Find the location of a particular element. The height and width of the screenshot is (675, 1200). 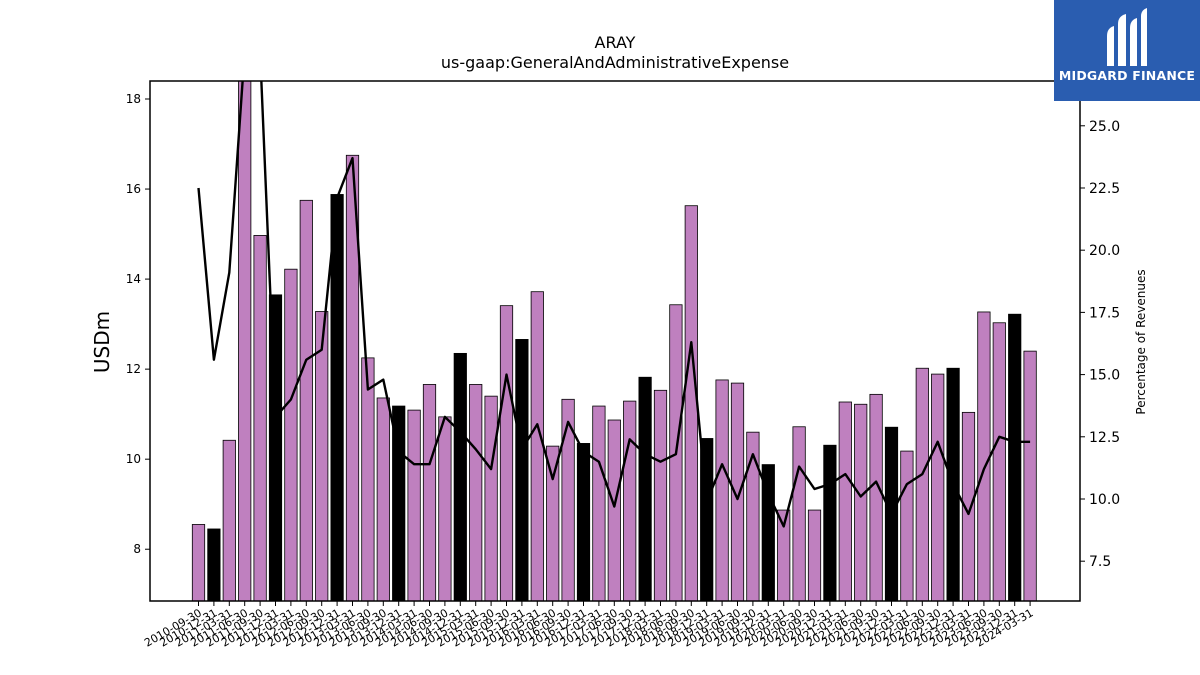

brand-logo: MIDGARD FINANCE is located at coordinates (1127, 50).